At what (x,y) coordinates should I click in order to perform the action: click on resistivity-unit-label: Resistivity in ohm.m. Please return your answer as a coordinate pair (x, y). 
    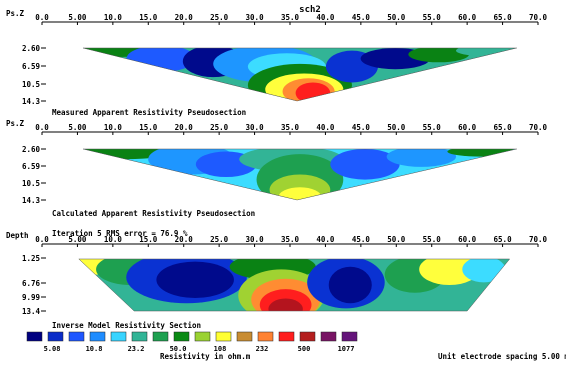
    Looking at the image, I should click on (205, 356).